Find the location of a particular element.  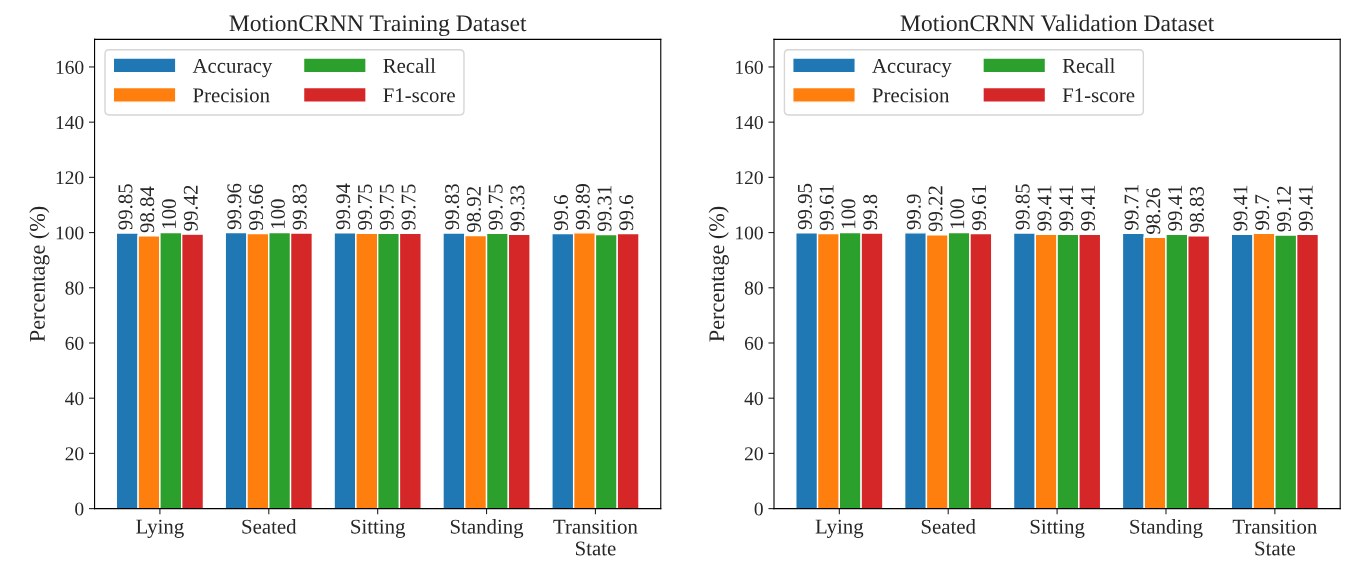

data-label: 99.31 is located at coordinates (604, 209).